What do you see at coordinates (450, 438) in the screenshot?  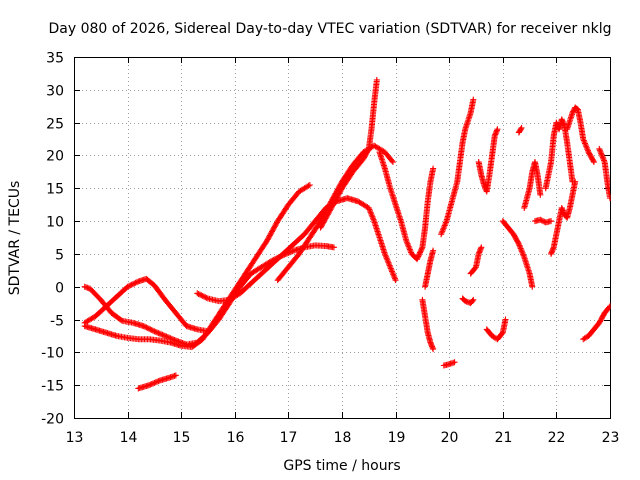 I see `x-tick-label: 20` at bounding box center [450, 438].